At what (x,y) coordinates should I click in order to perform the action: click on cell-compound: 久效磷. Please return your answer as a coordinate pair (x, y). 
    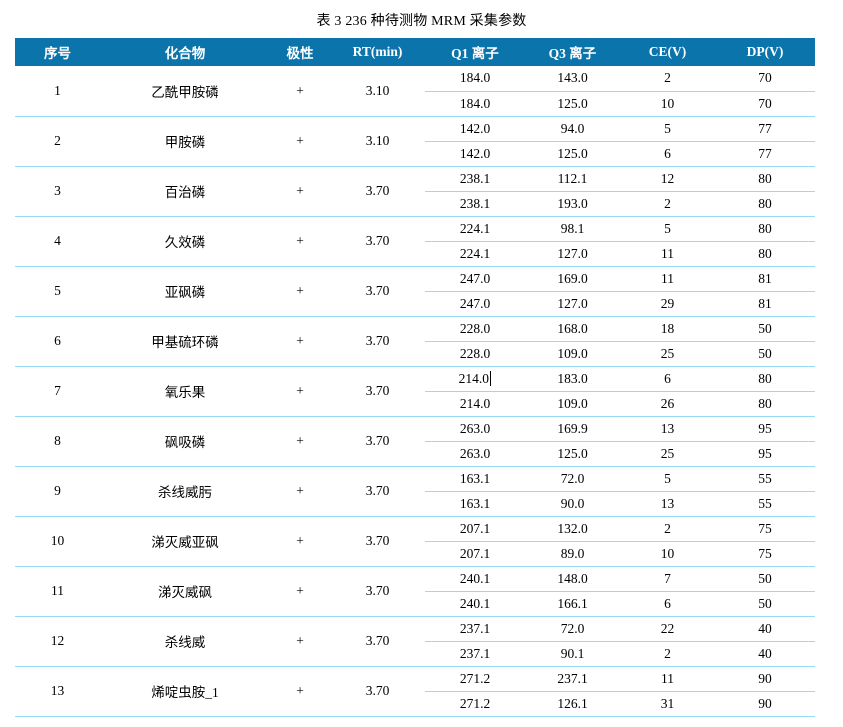
    Looking at the image, I should click on (185, 241).